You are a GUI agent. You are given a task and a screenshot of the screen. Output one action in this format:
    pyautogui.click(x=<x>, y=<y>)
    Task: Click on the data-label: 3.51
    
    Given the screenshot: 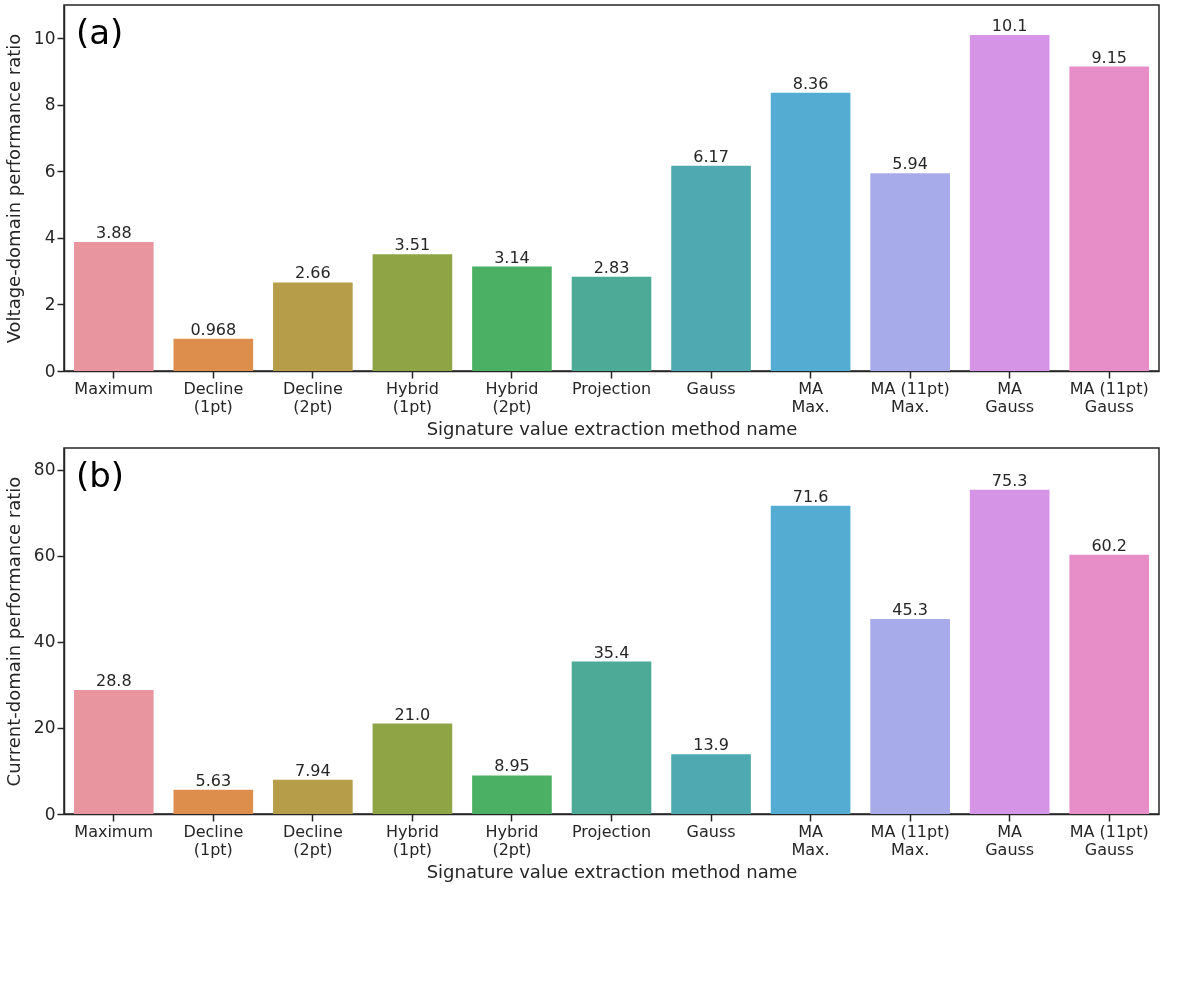 What is the action you would take?
    pyautogui.click(x=412, y=245)
    